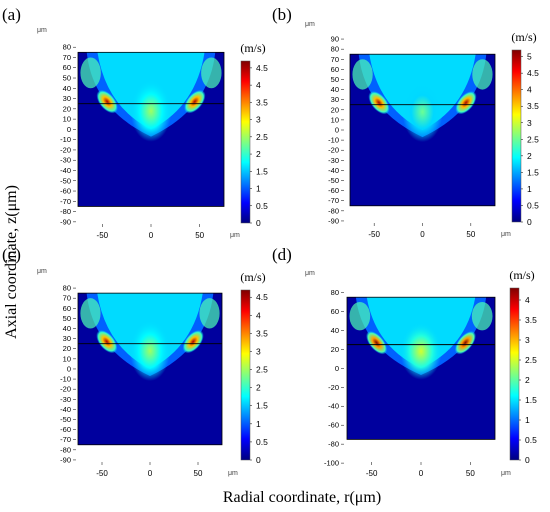 Image resolution: width=550 pixels, height=512 pixels. What do you see at coordinates (335, 39) in the screenshot?
I see `y-tick-label: 90` at bounding box center [335, 39].